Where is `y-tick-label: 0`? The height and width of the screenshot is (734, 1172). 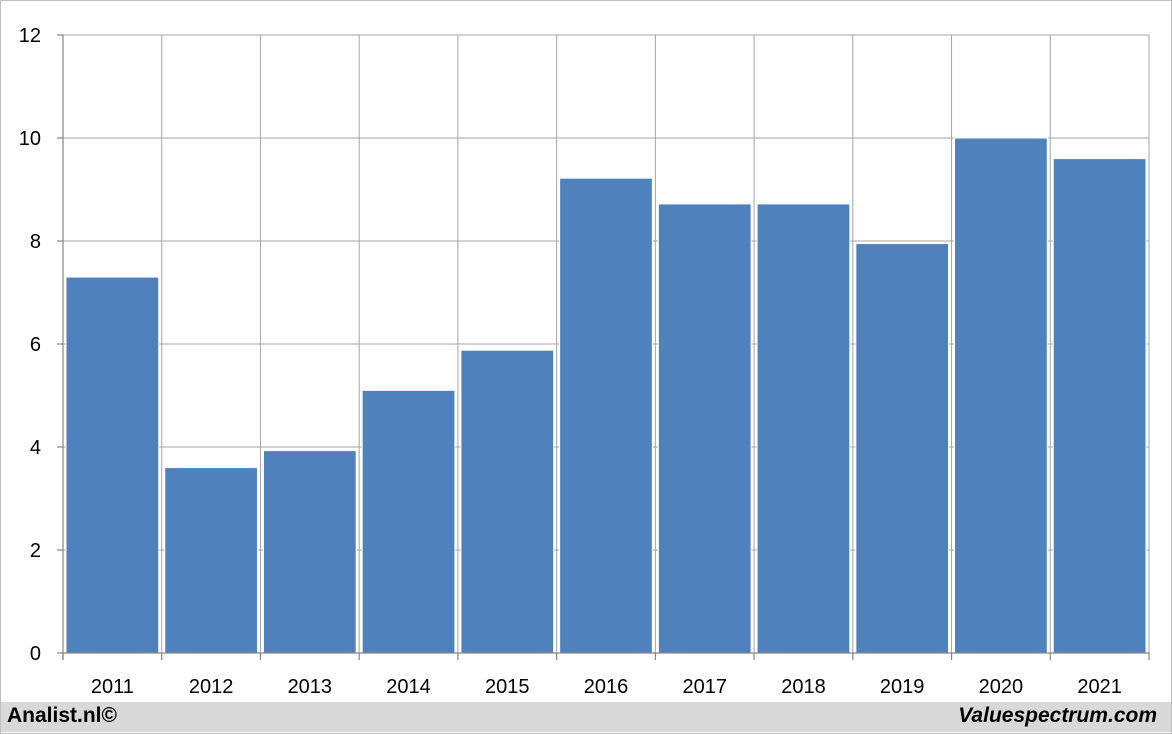 y-tick-label: 0 is located at coordinates (35, 654).